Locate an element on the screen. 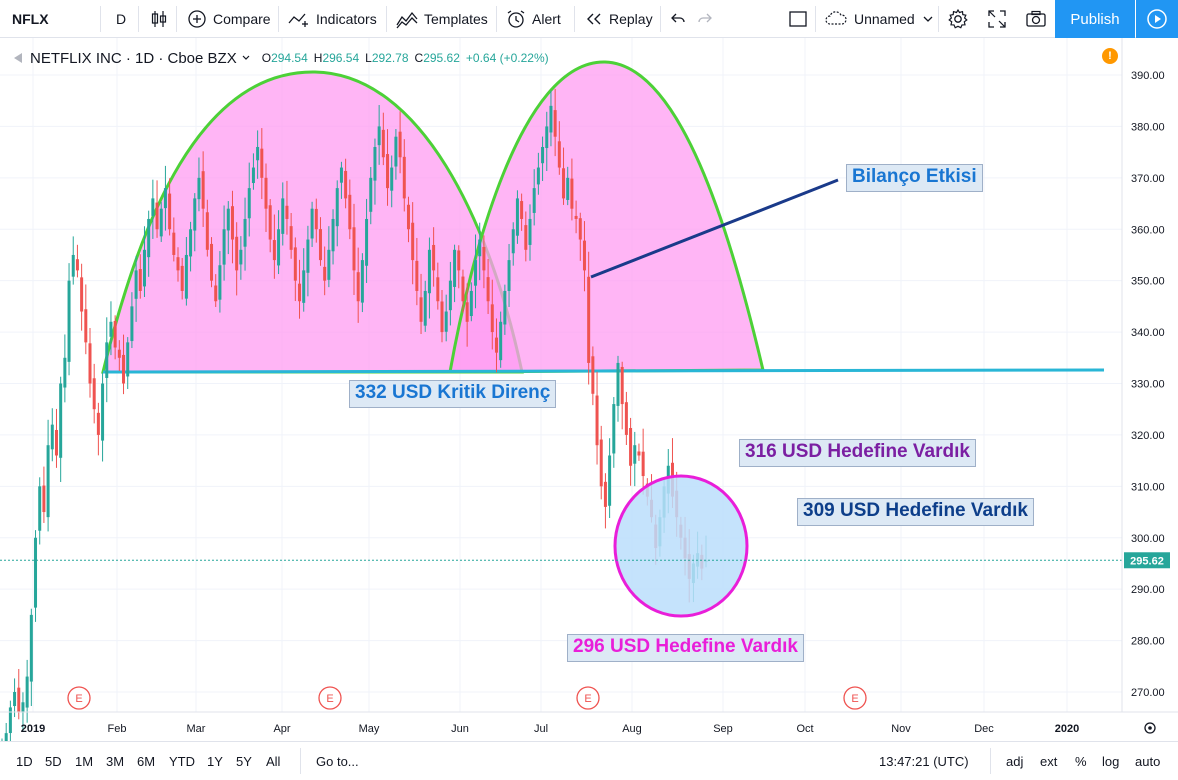 The width and height of the screenshot is (1178, 780). collapse-arrow-icon is located at coordinates (18, 58).